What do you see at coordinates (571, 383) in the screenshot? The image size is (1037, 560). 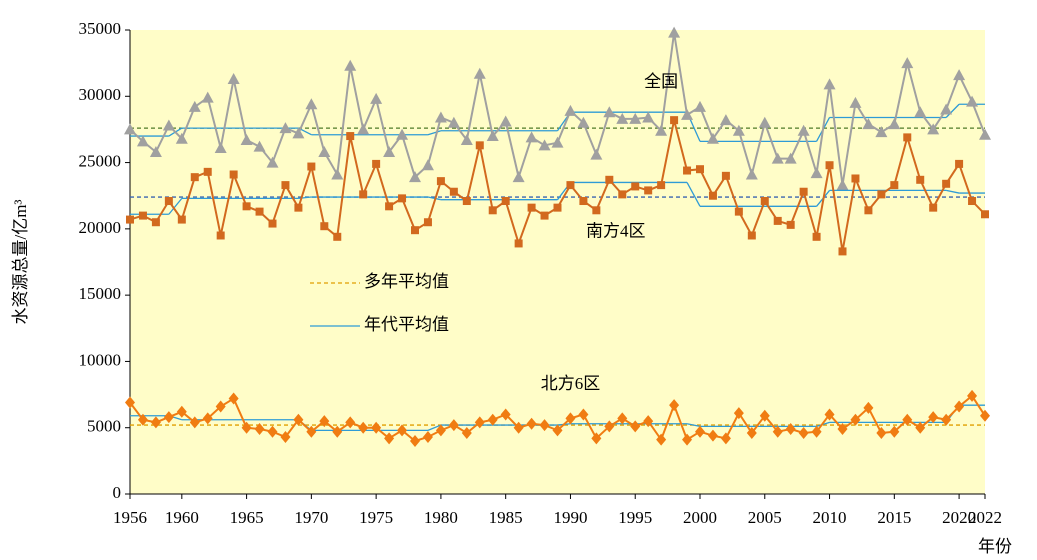 I see `series-label: 北方6区` at bounding box center [571, 383].